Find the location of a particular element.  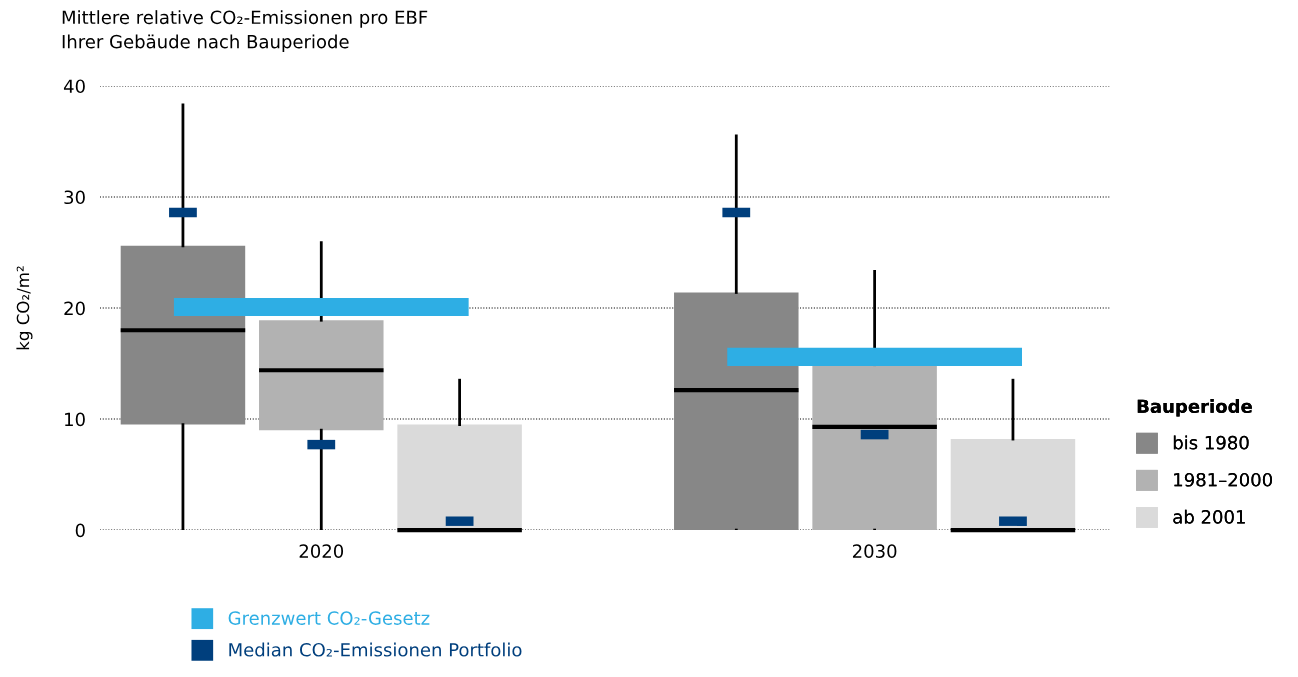

y-tick-label: 10 is located at coordinates (75, 419).